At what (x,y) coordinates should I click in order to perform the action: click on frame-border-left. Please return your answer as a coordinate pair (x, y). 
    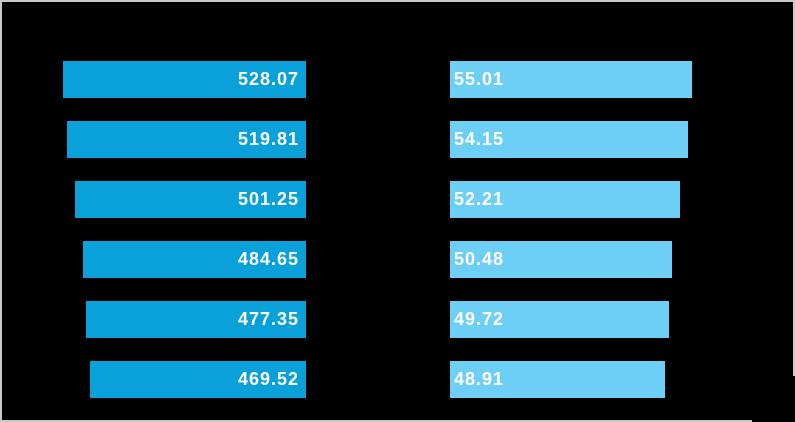
    Looking at the image, I should click on (1, 211).